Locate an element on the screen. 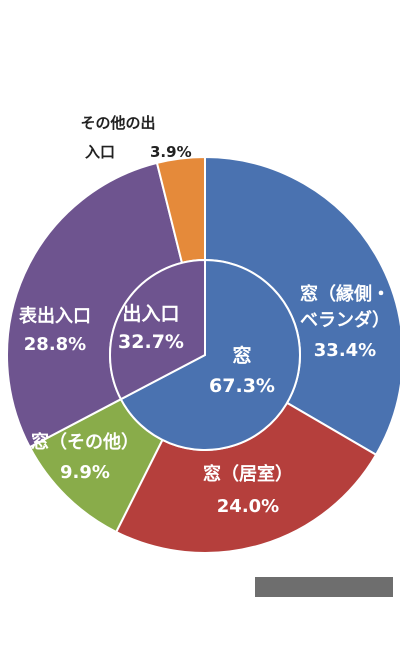 This screenshot has height=645, width=400. inner-value-1: 32.7% is located at coordinates (151, 342).